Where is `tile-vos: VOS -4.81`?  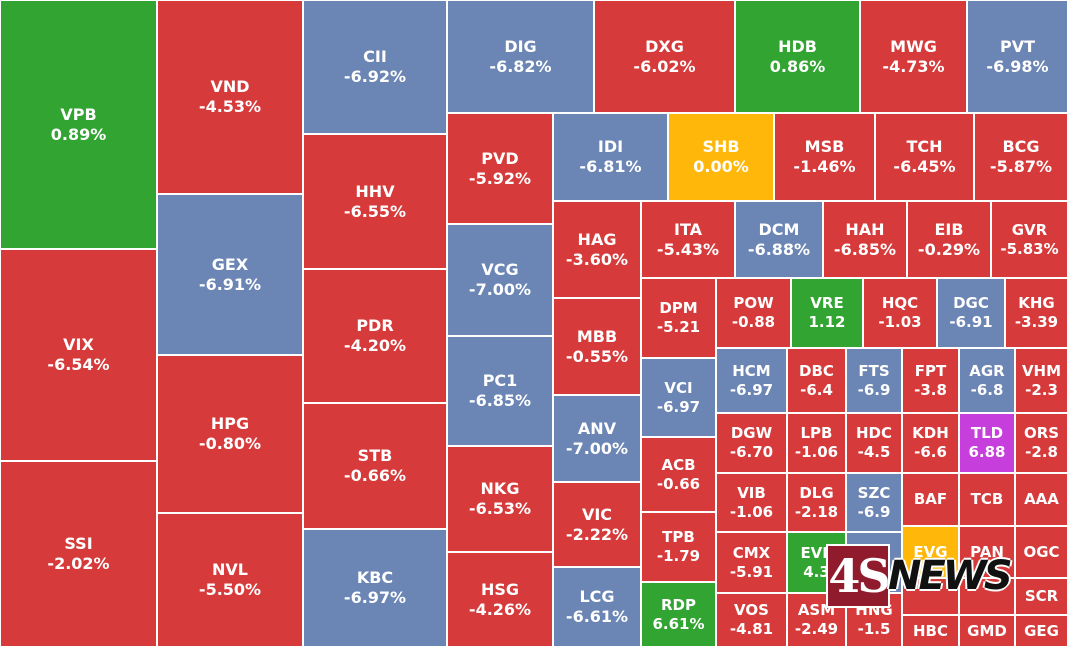 tile-vos: VOS -4.81 is located at coordinates (751, 620).